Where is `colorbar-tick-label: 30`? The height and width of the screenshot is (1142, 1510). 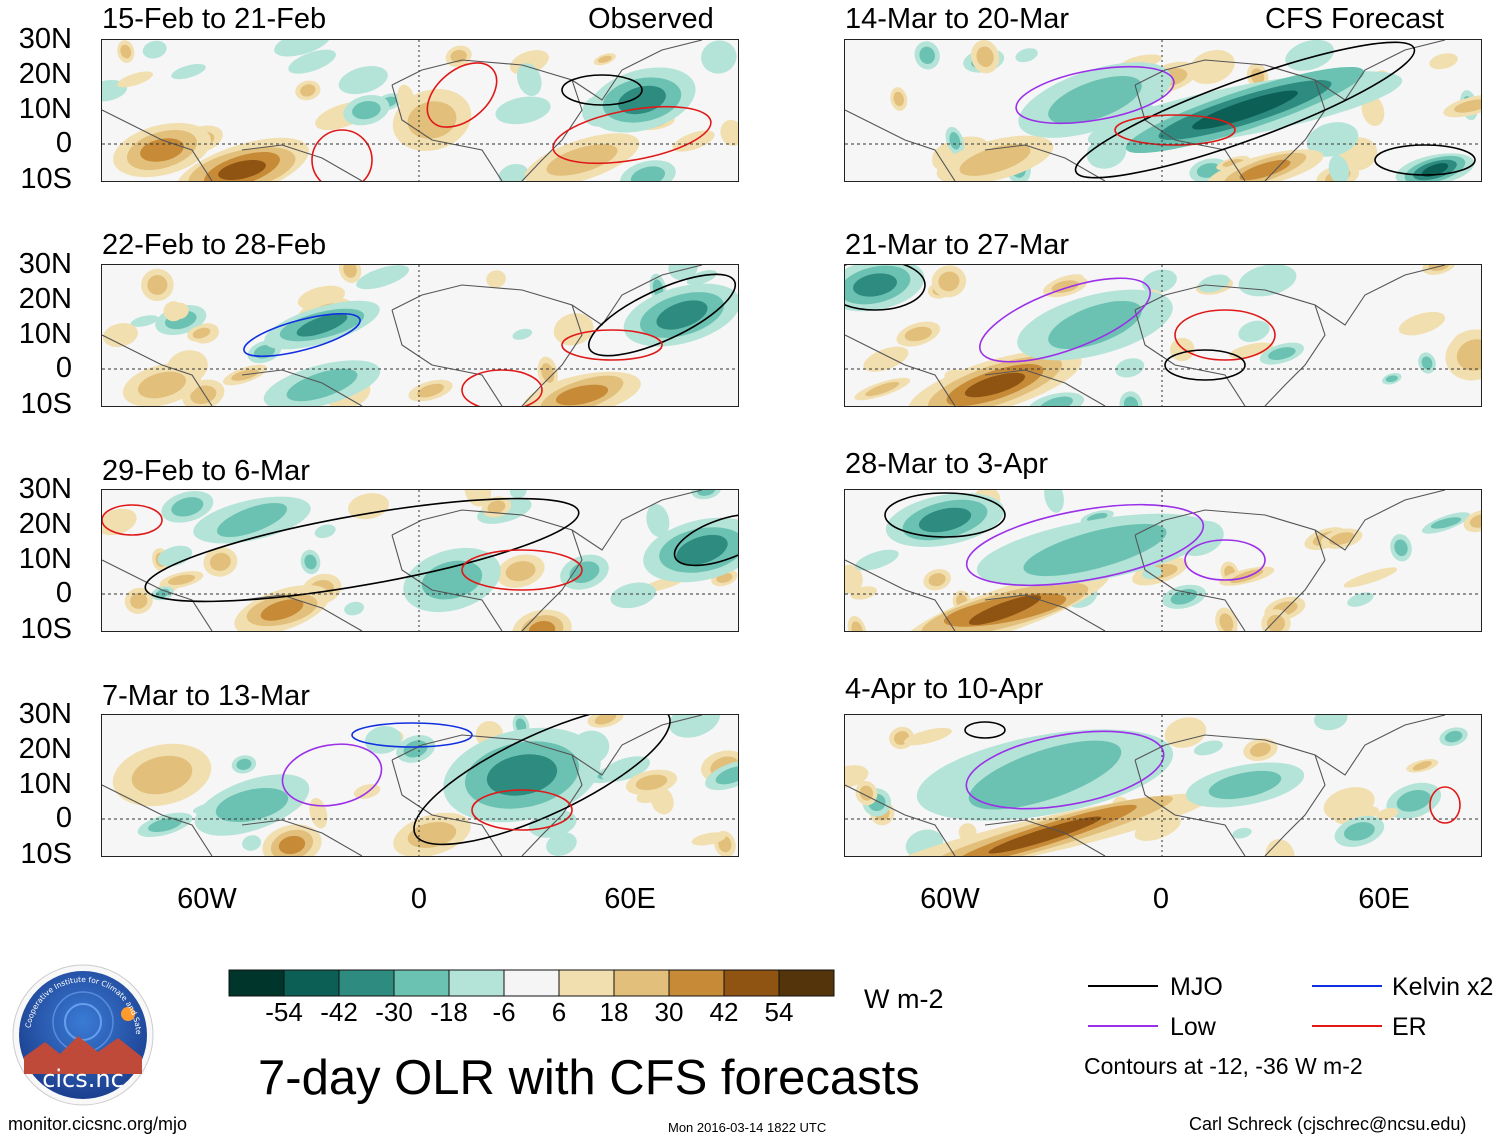 colorbar-tick-label: 30 is located at coordinates (669, 1012).